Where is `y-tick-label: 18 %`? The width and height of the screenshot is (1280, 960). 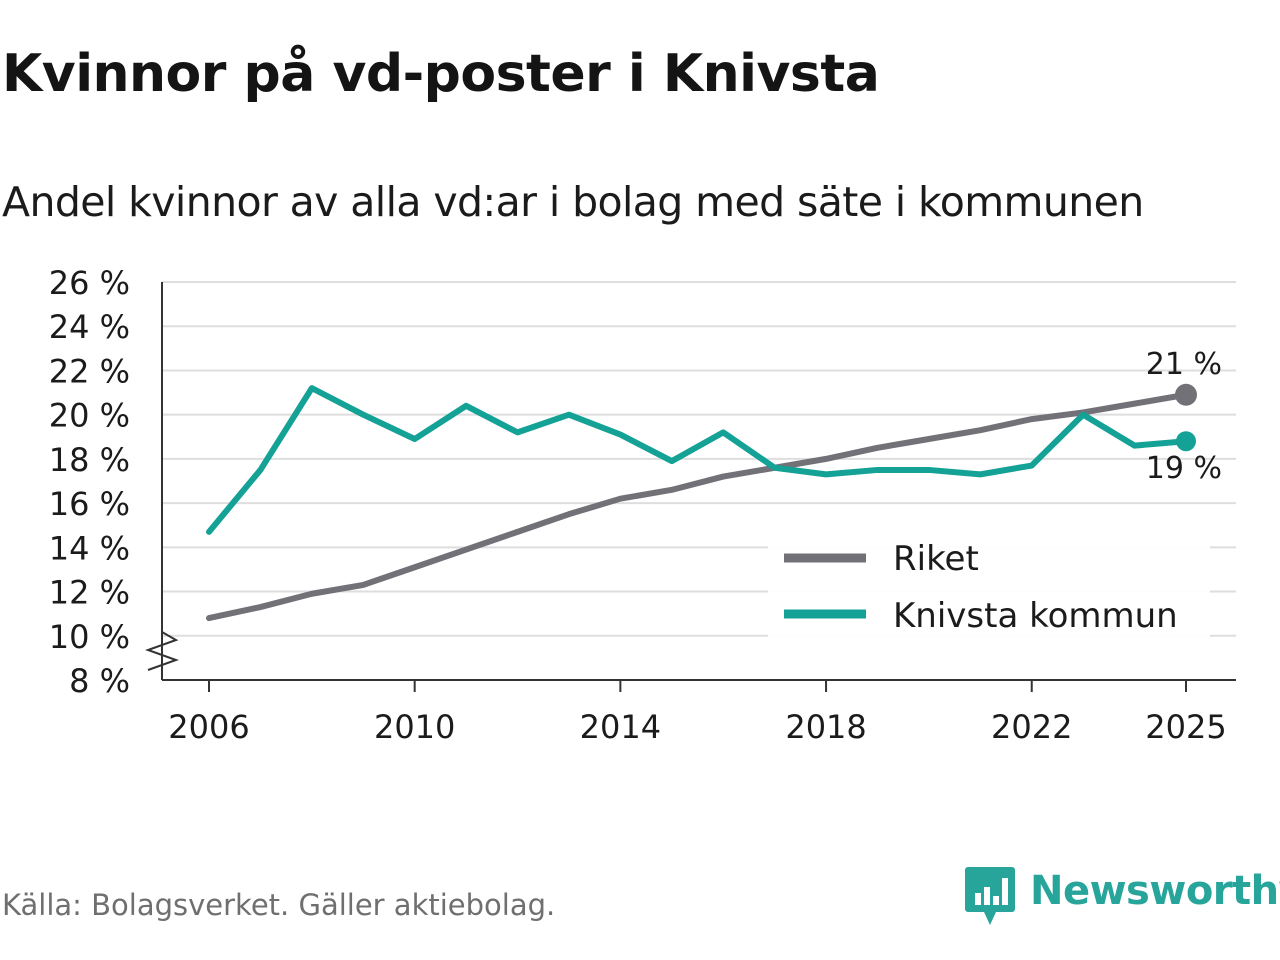
y-tick-label: 18 % is located at coordinates (89, 460).